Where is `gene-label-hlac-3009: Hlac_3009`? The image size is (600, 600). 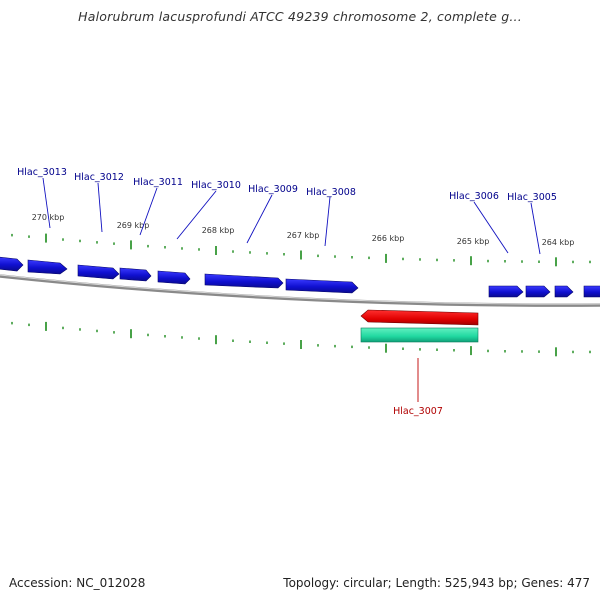 gene-label-hlac-3009: Hlac_3009 is located at coordinates (273, 189).